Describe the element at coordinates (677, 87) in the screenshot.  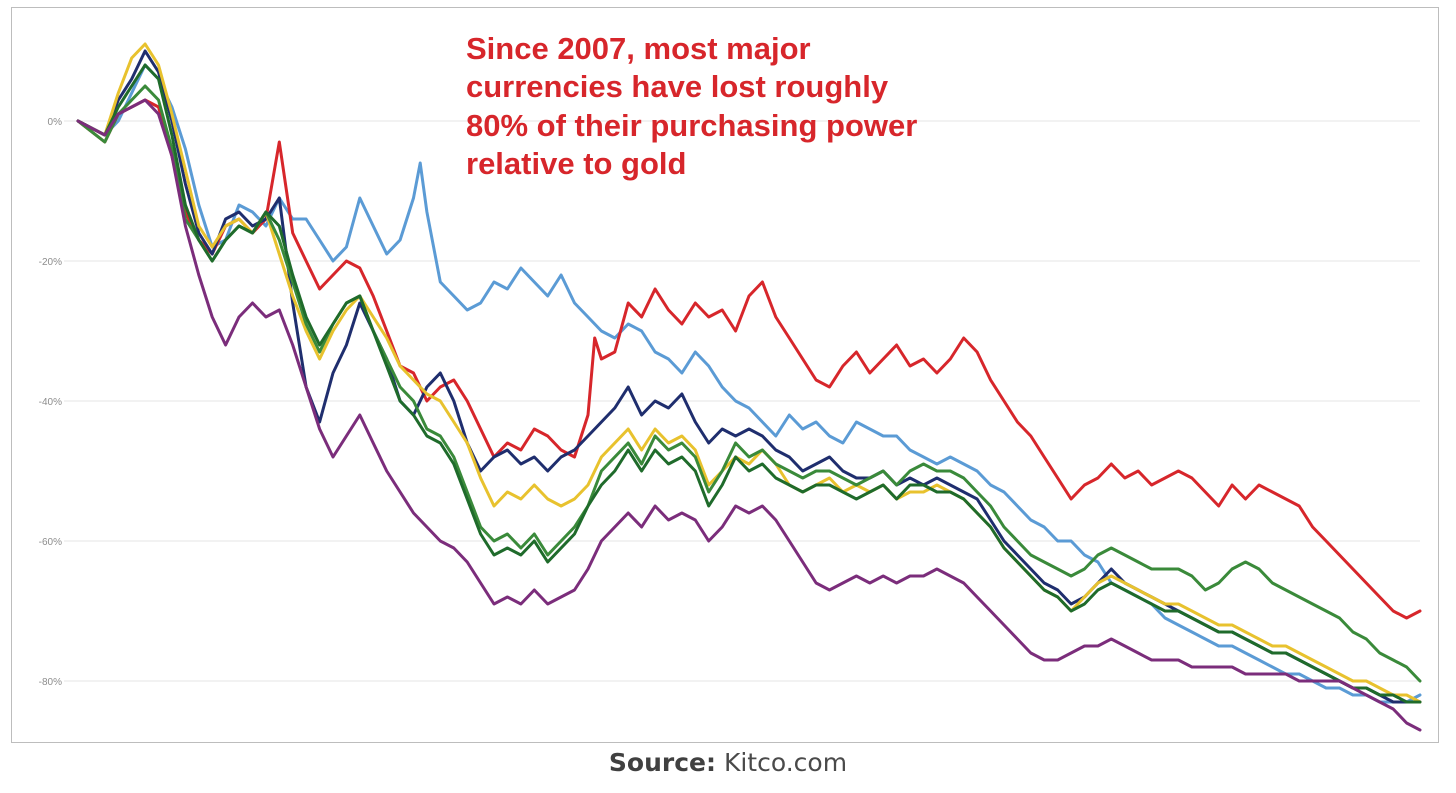
I see `annotation-line: currencies have lost roughly` at that location.